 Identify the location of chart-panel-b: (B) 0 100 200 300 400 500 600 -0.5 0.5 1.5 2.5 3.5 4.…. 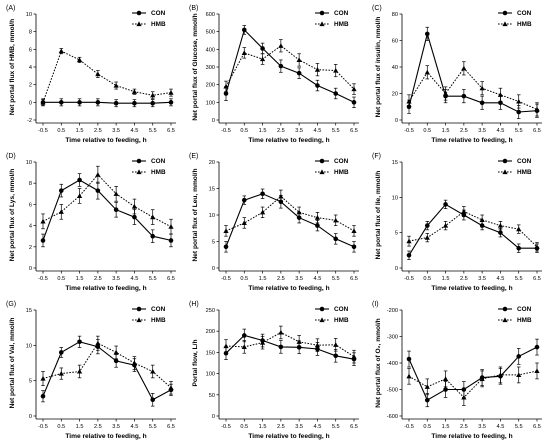
(274, 74).